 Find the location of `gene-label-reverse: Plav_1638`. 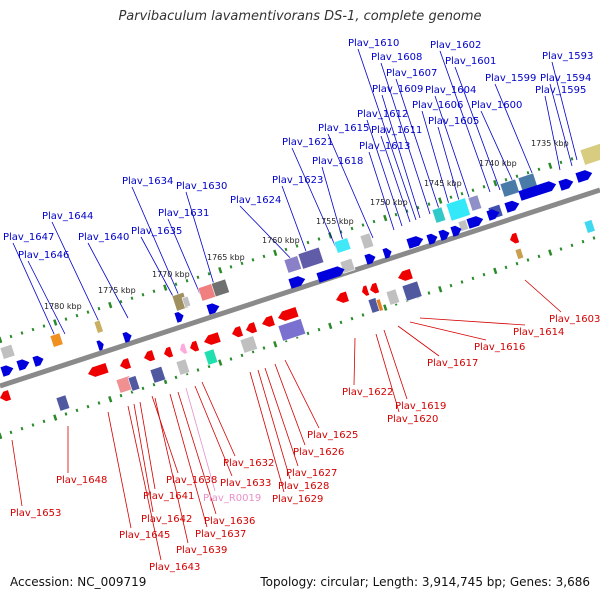

gene-label-reverse: Plav_1638 is located at coordinates (191, 480).